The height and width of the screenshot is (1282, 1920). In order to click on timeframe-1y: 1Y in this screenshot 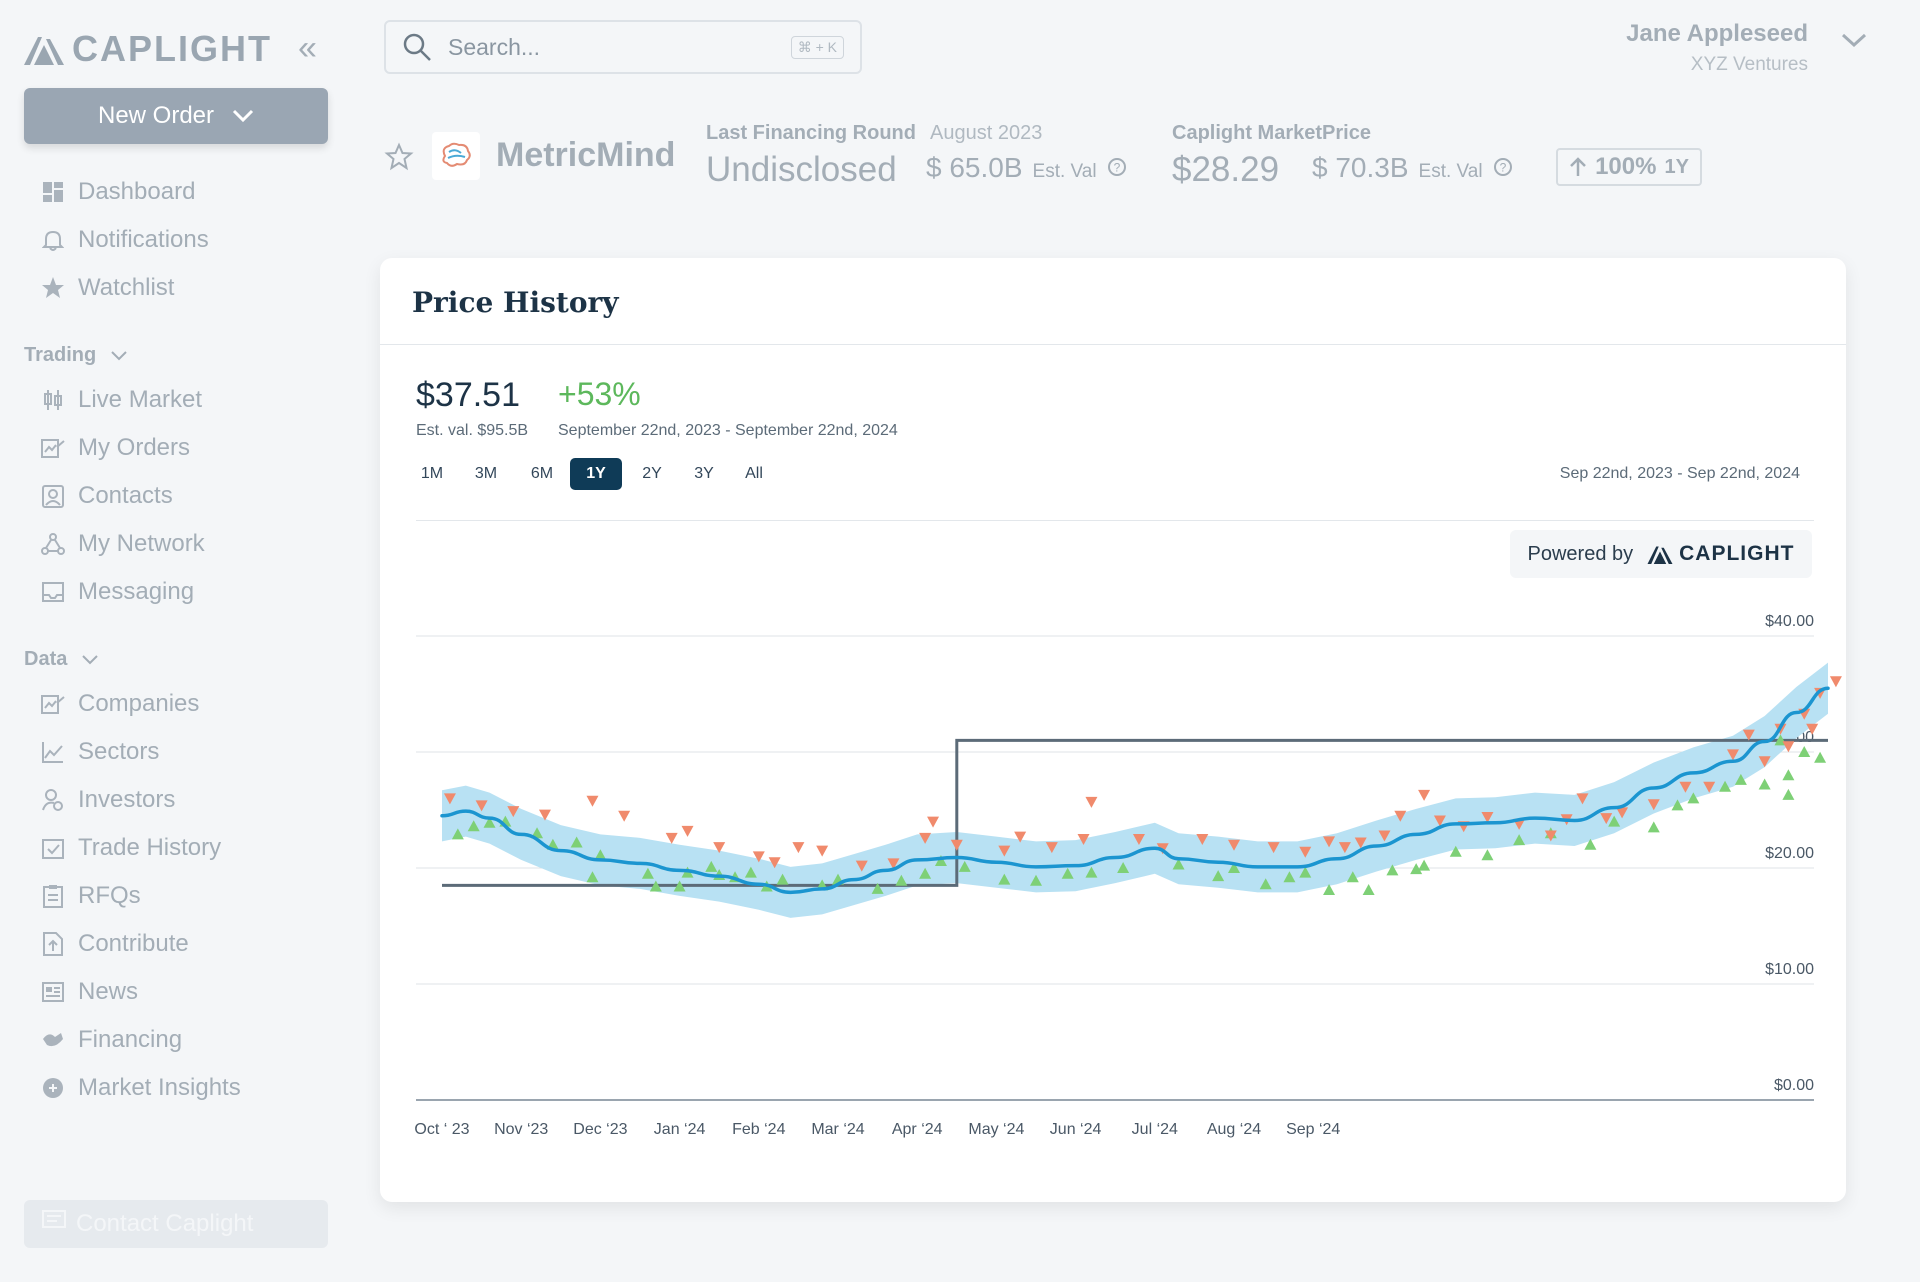, I will do `click(596, 474)`.